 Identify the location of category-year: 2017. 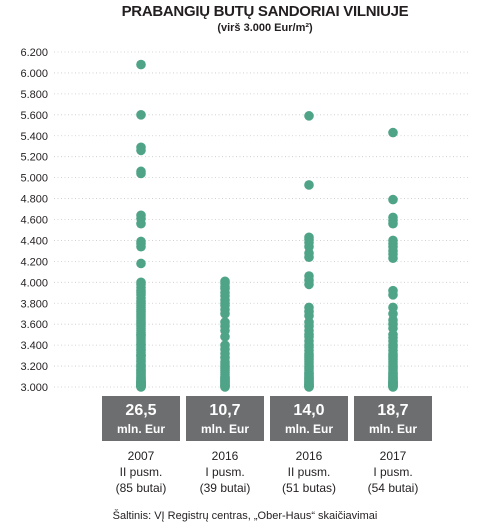
(393, 456).